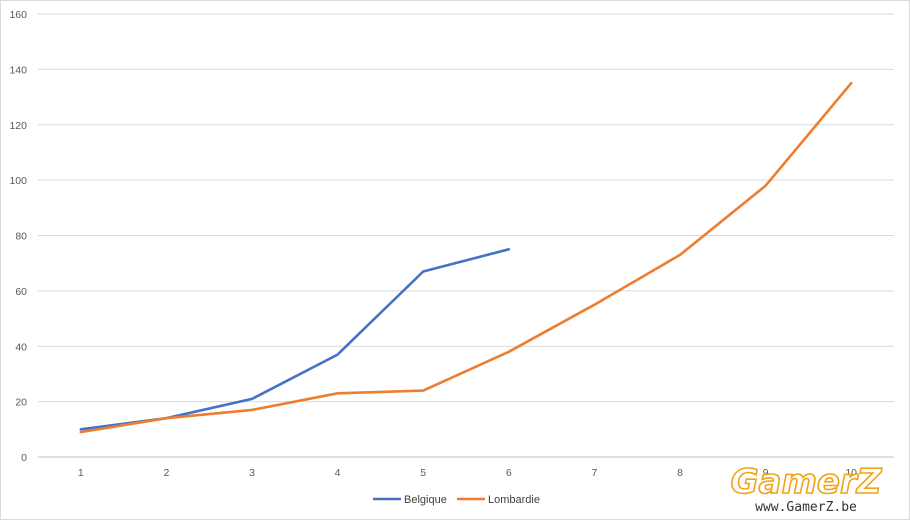 This screenshot has width=910, height=520. Describe the element at coordinates (425, 500) in the screenshot. I see `legend-label: Belgique` at that location.